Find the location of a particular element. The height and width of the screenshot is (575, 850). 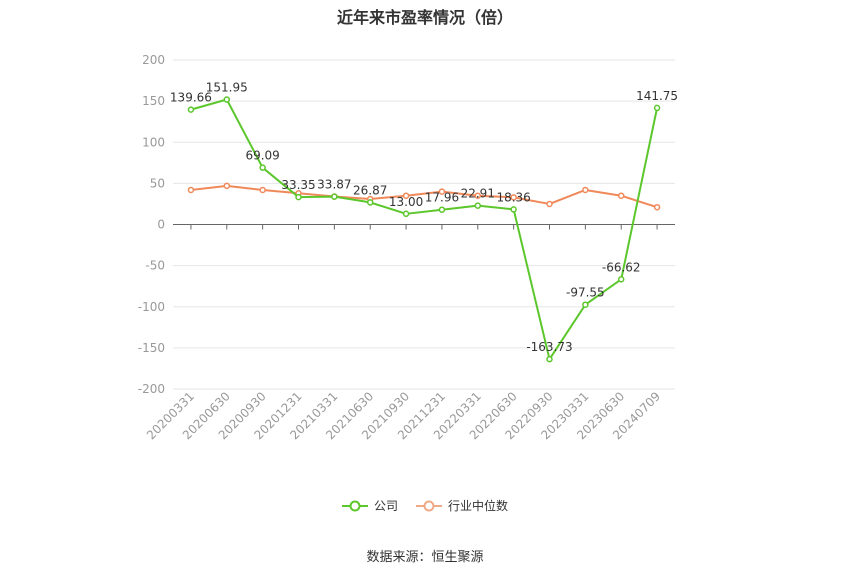

y-tick-label: -150 is located at coordinates (151, 348).